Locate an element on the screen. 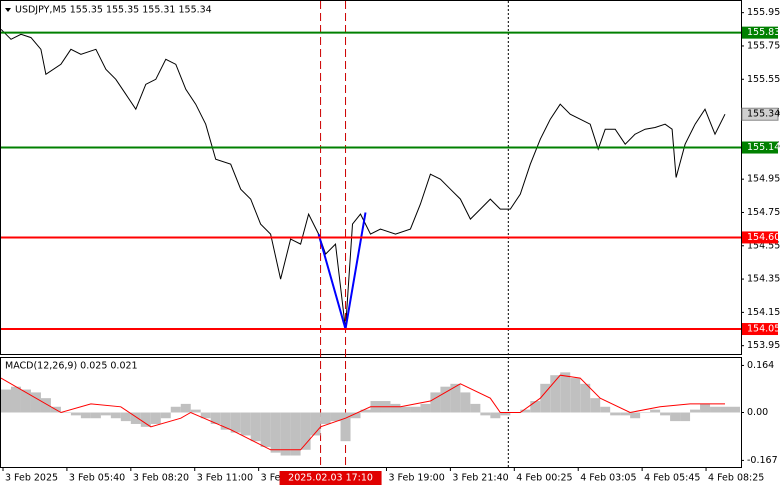 This screenshot has height=489, width=781. x-tick-label: 3 Feb 2025 is located at coordinates (31, 478).